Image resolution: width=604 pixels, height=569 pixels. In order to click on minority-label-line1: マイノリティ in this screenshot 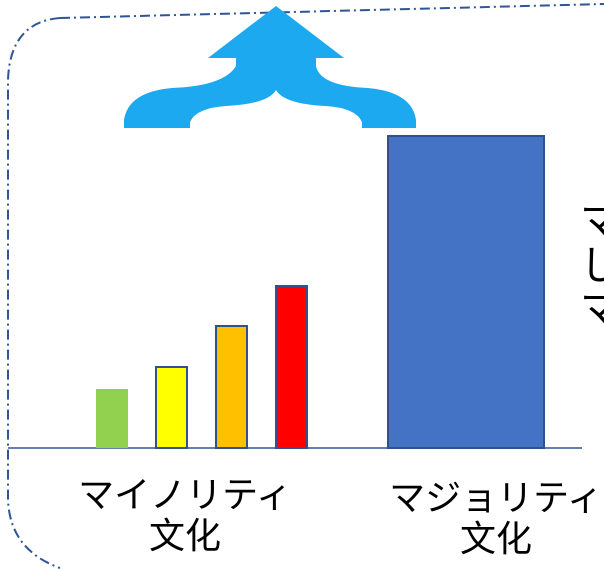, I will do `click(185, 495)`.